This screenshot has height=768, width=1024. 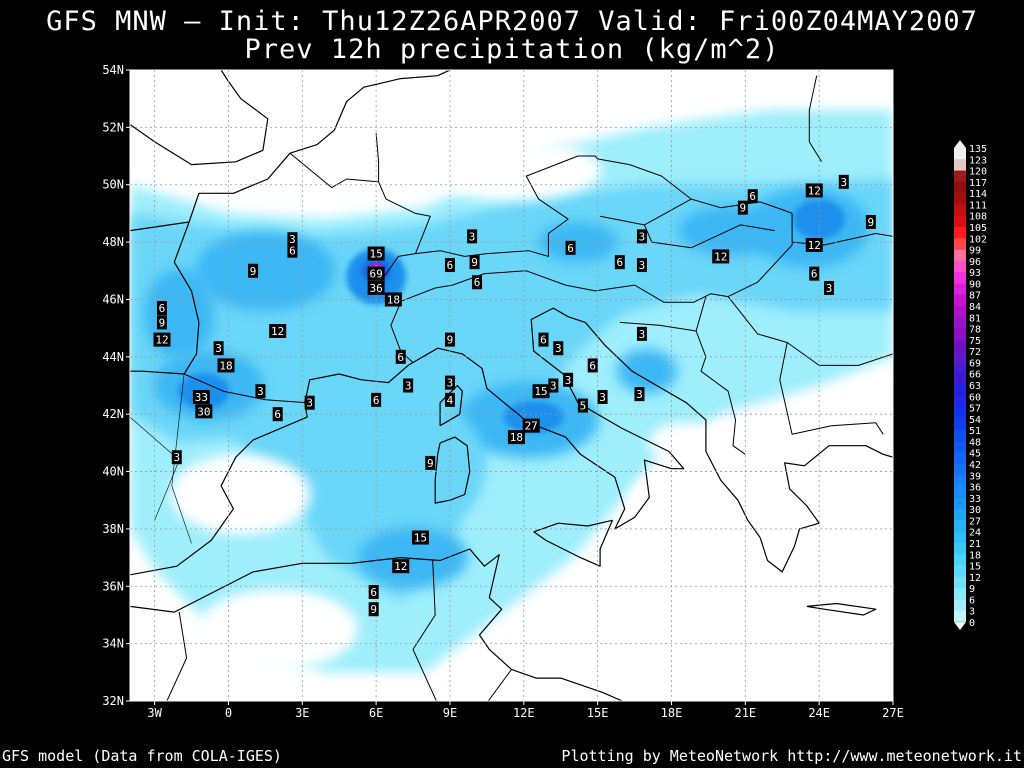 I want to click on coast-channel-northsea, so click(x=290, y=151).